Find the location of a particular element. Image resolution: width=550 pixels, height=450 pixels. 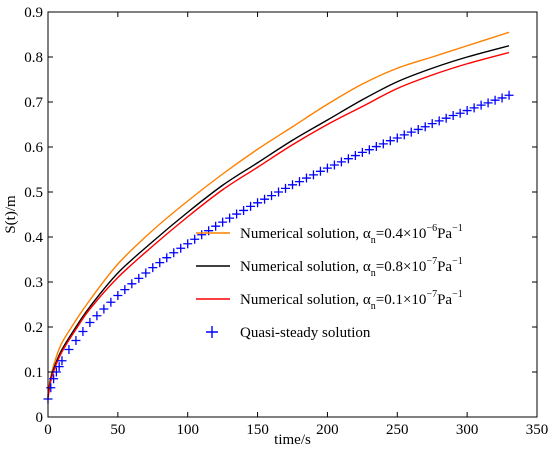

legend-label-1: Numerical solution, αn=0.8×10−7Pa−1 is located at coordinates (351, 267).